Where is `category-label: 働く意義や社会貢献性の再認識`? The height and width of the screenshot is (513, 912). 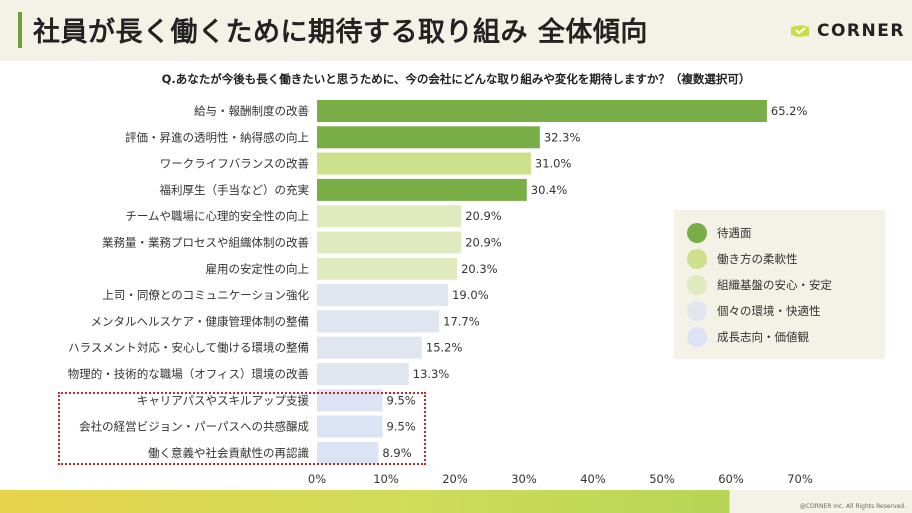
category-label: 働く意義や社会貢献性の再認識 is located at coordinates (228, 453).